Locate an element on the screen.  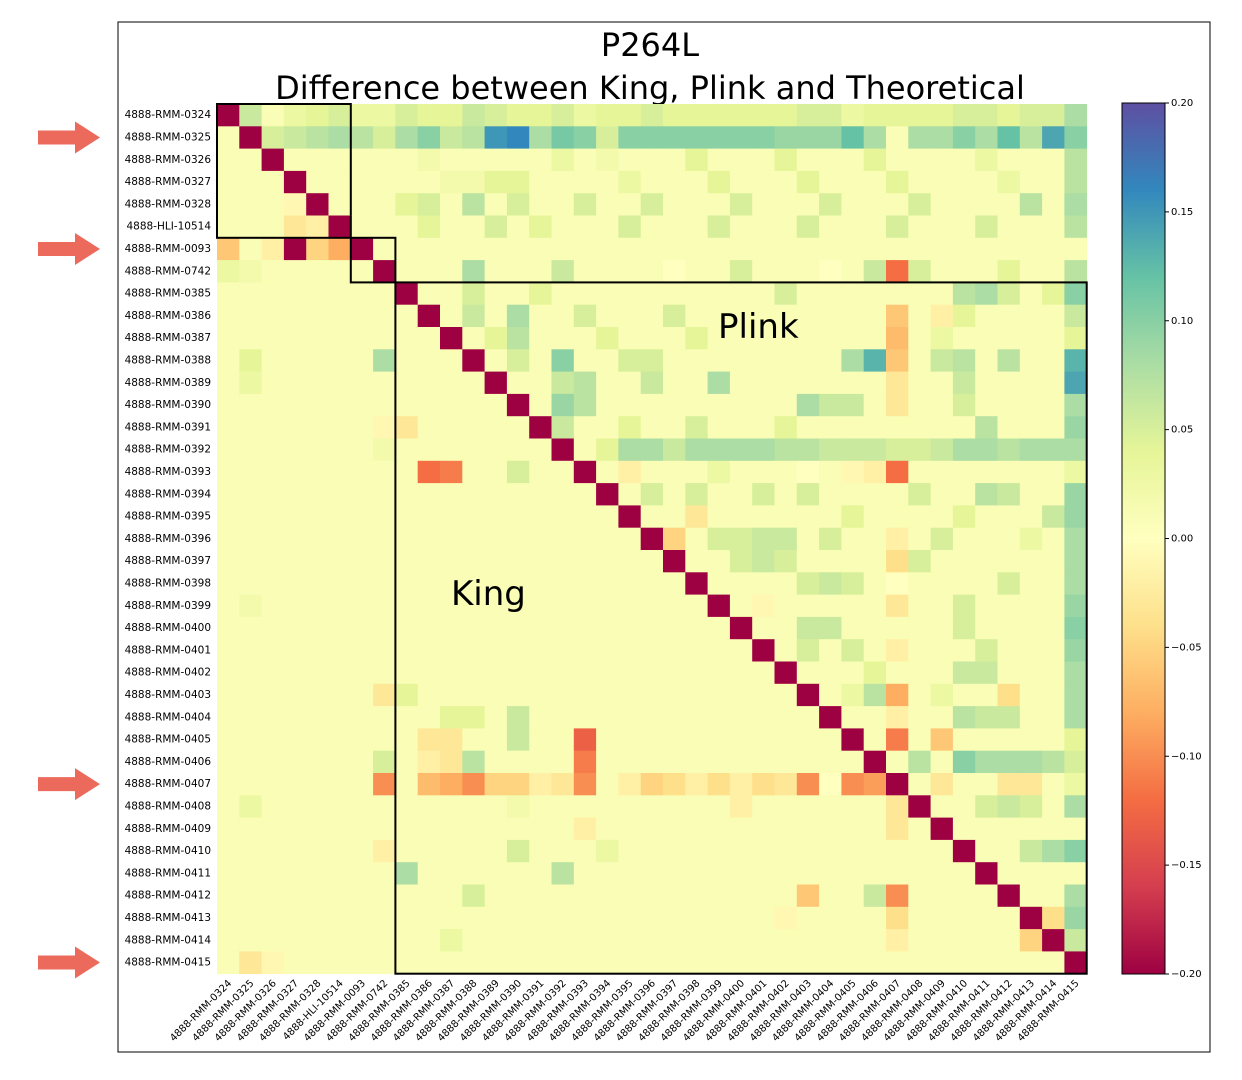
row-label: 4888-RMM-0415 is located at coordinates (168, 963).